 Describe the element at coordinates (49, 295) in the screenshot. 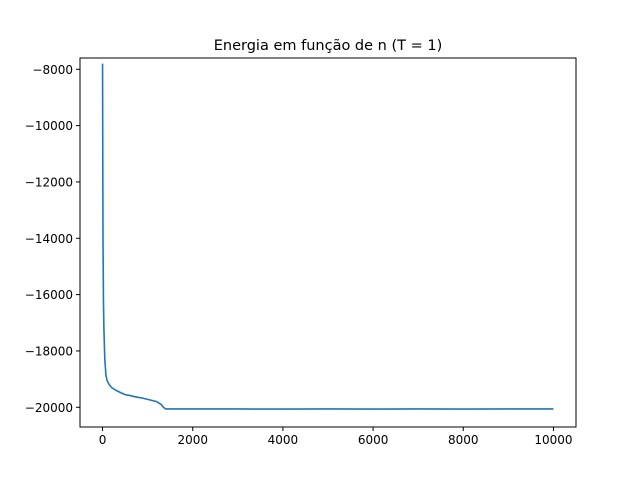

I see `y-tick-label: −16000` at that location.